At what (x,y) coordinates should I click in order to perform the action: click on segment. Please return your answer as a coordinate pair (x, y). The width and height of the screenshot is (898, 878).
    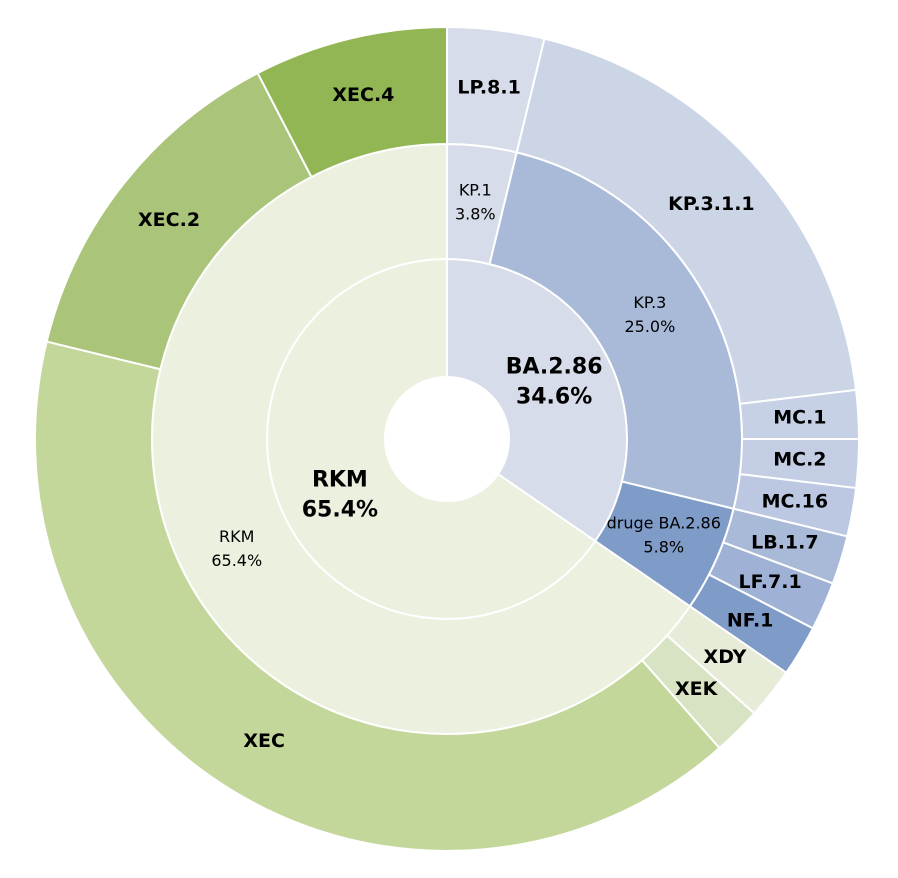
    Looking at the image, I should click on (352, 102).